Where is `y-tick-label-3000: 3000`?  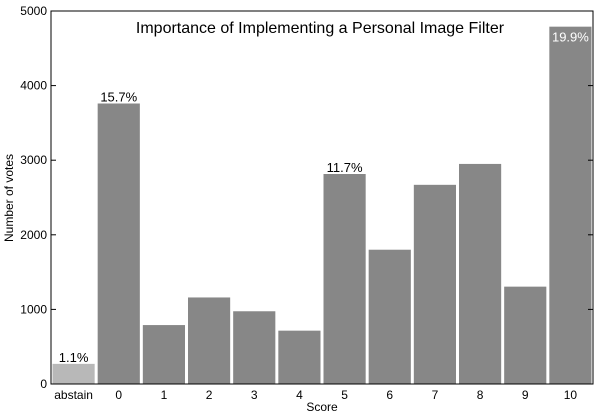
y-tick-label-3000: 3000 is located at coordinates (33, 160).